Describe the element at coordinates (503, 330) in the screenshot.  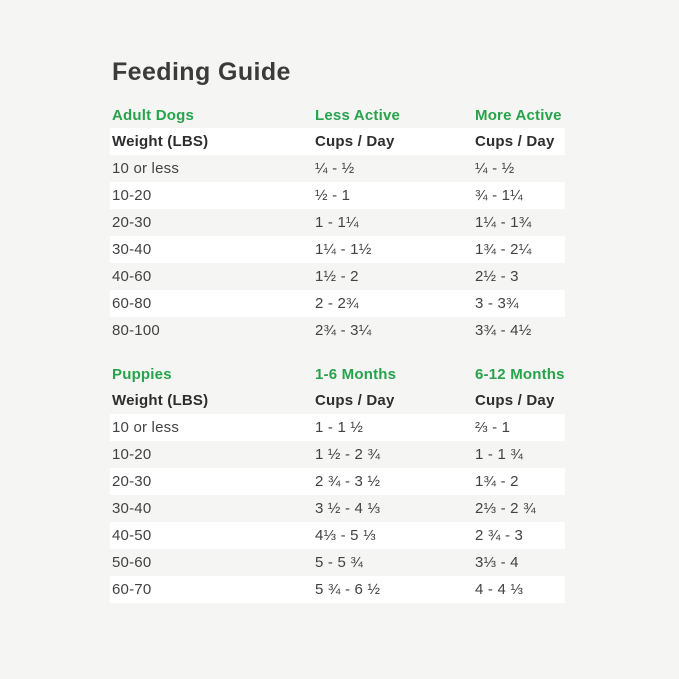
I see `cups-col3-cell: 3¾ - 4½` at that location.